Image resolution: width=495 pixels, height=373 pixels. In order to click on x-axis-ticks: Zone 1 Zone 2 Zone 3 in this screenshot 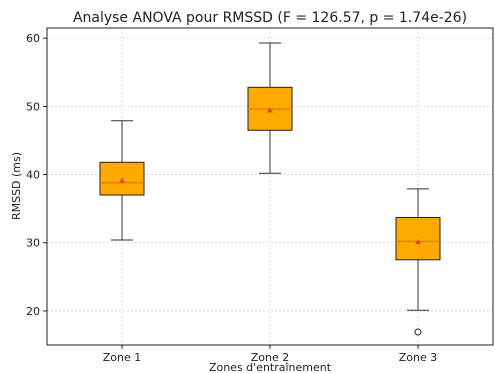, I will do `click(270, 354)`.